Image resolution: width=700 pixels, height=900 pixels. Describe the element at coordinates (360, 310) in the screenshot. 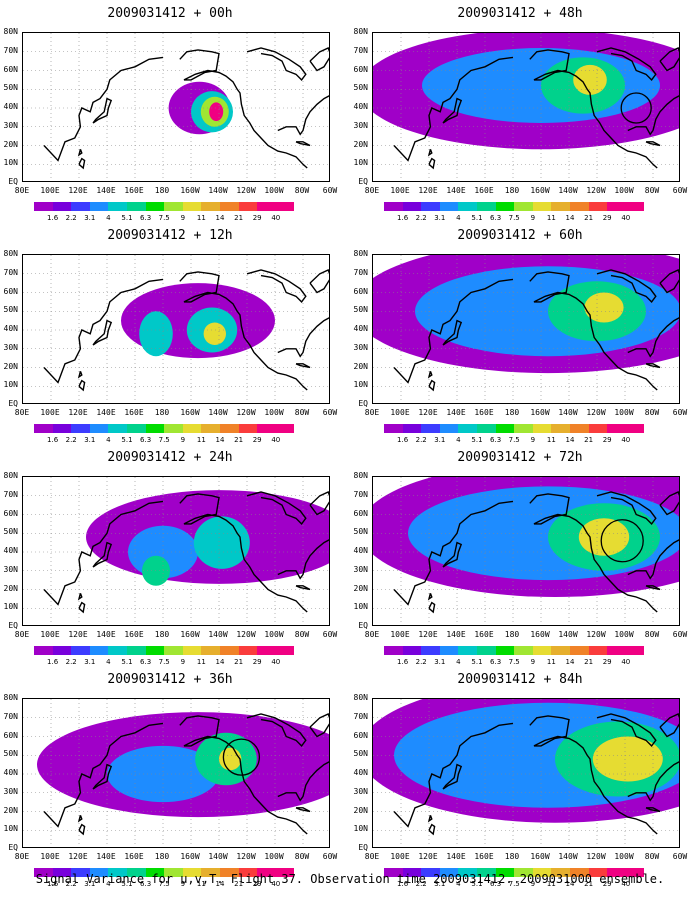

I see `y-tick-label: 50N` at that location.